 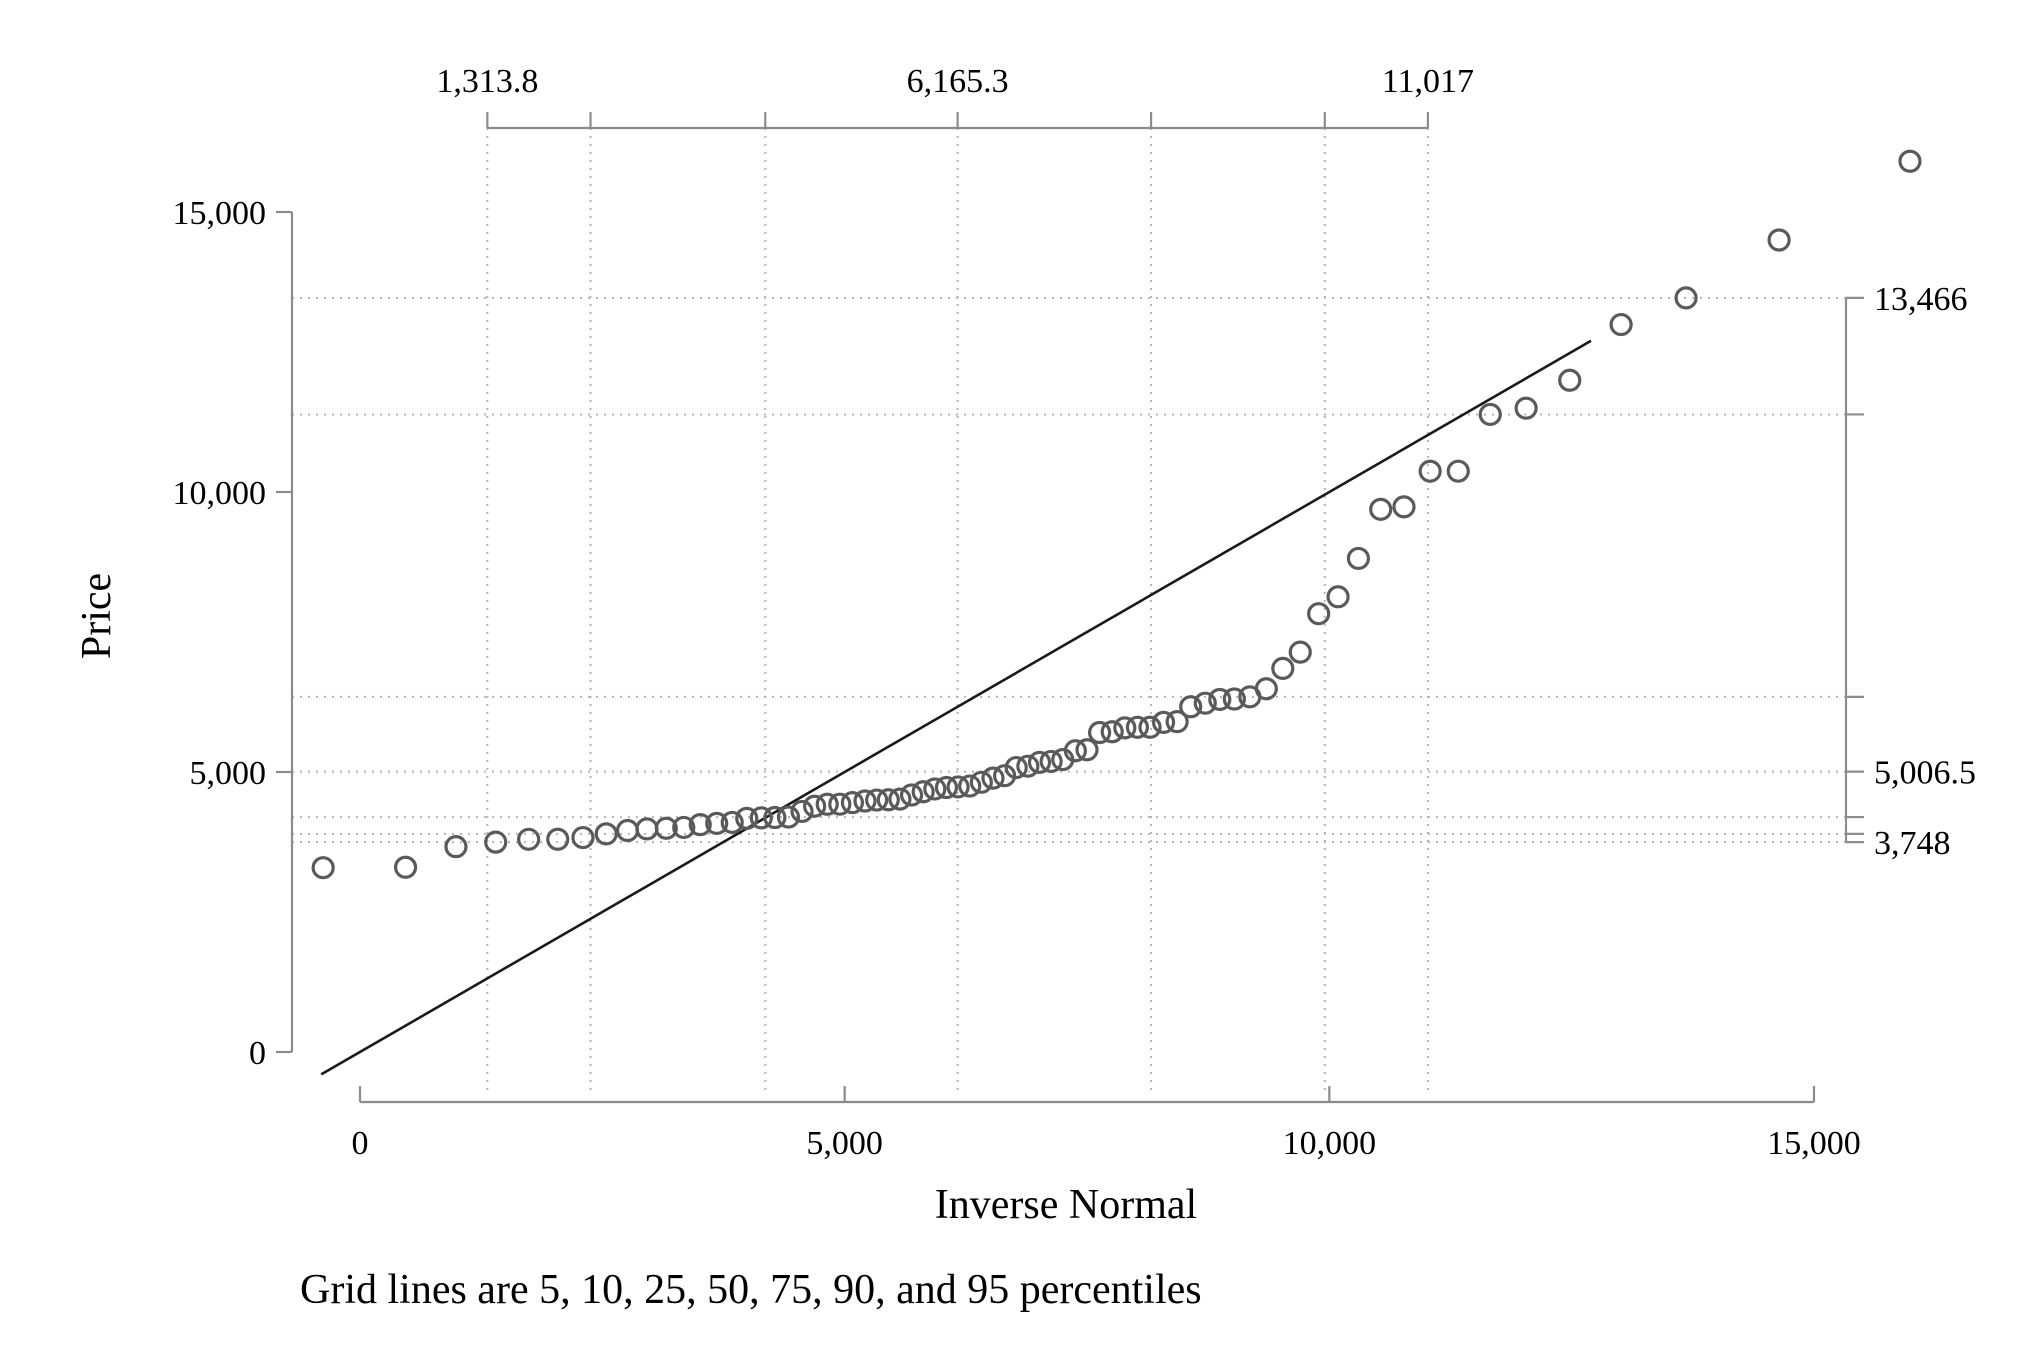 What do you see at coordinates (1912, 843) in the screenshot?
I see `right-percentile-tick-label: 3,748` at bounding box center [1912, 843].